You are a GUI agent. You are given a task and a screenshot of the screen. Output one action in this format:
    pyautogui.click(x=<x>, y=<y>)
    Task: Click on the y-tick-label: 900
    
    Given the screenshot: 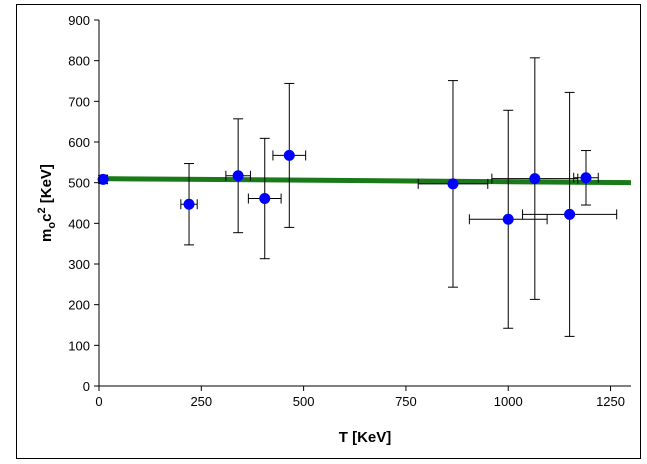 What is the action you would take?
    pyautogui.click(x=79, y=20)
    